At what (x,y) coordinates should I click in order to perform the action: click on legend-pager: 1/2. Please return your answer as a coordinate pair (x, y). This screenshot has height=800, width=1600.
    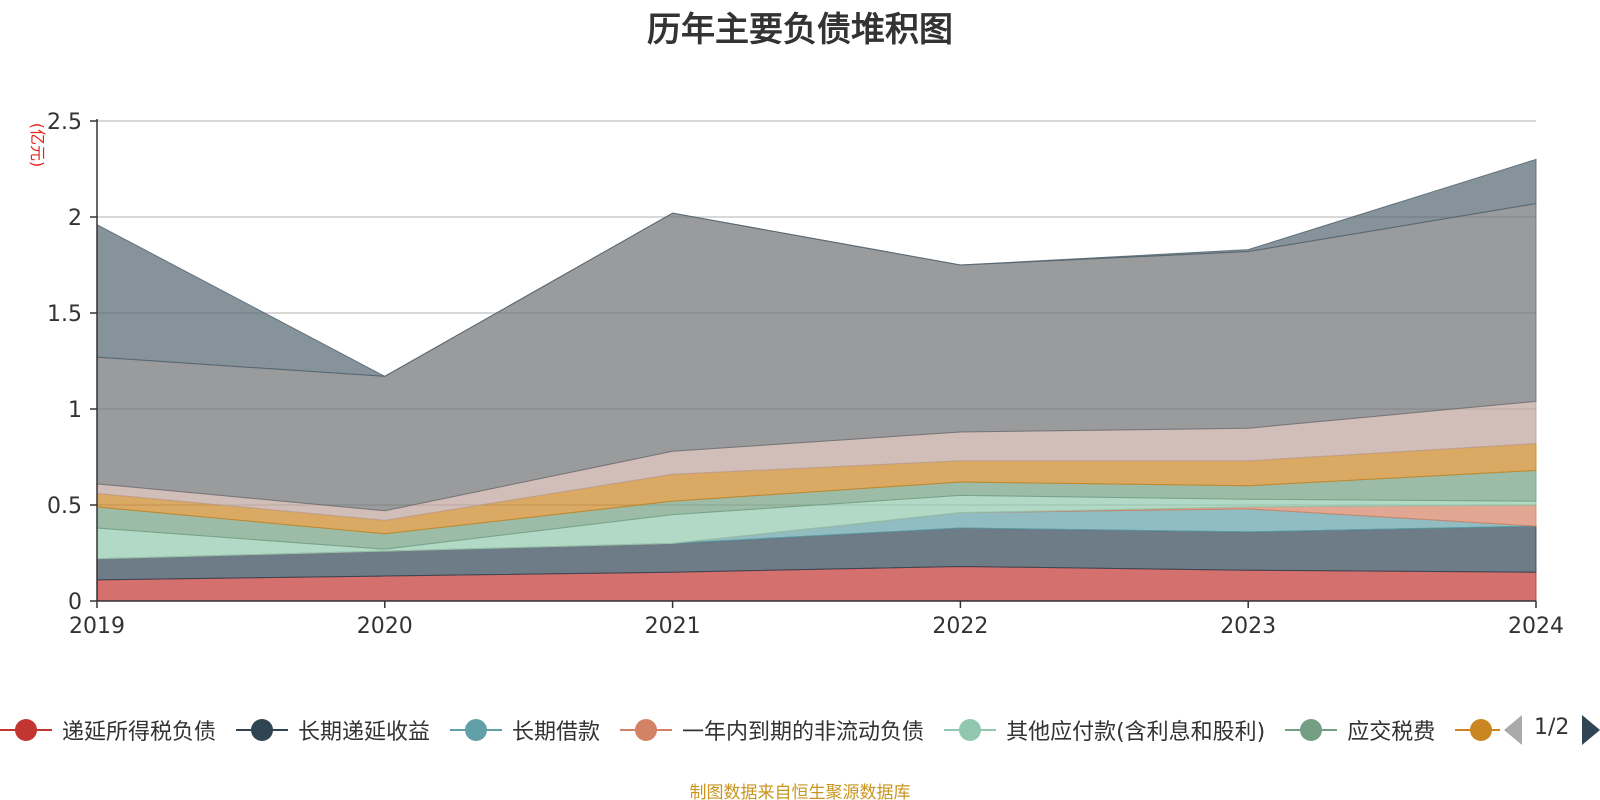
    Looking at the image, I should click on (1550, 731).